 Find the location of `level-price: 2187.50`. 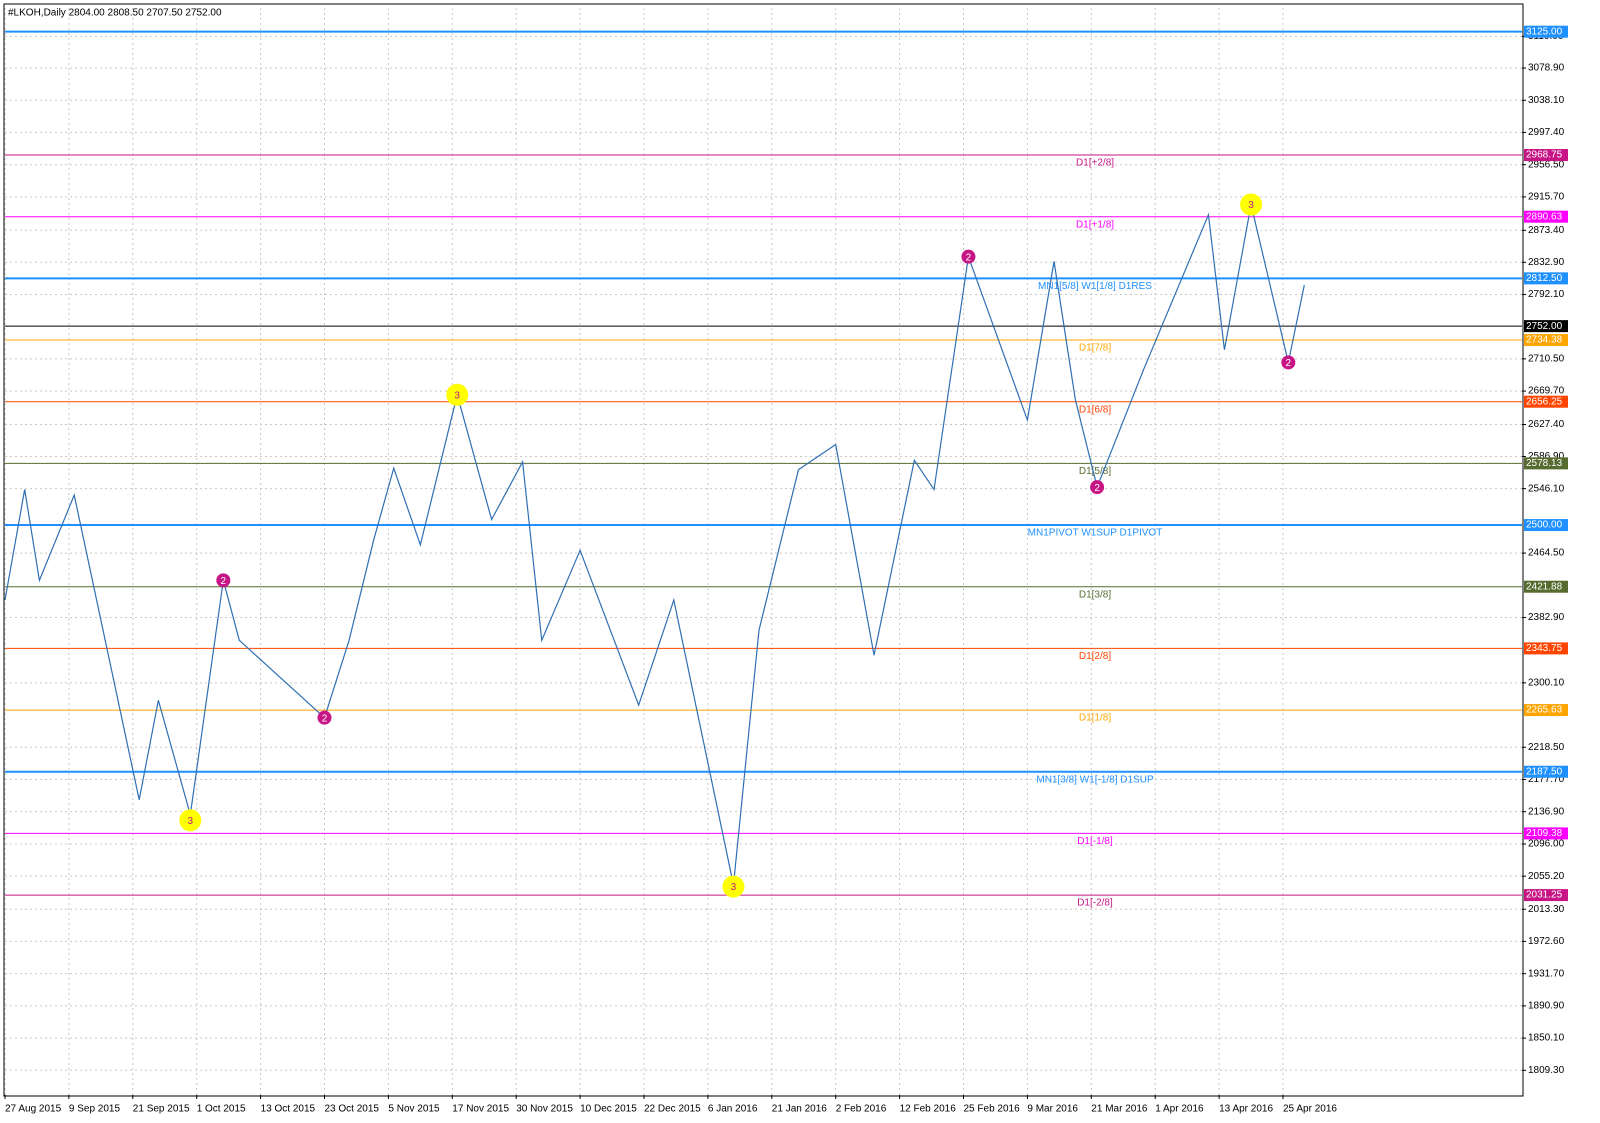

level-price: 2187.50 is located at coordinates (1544, 771).